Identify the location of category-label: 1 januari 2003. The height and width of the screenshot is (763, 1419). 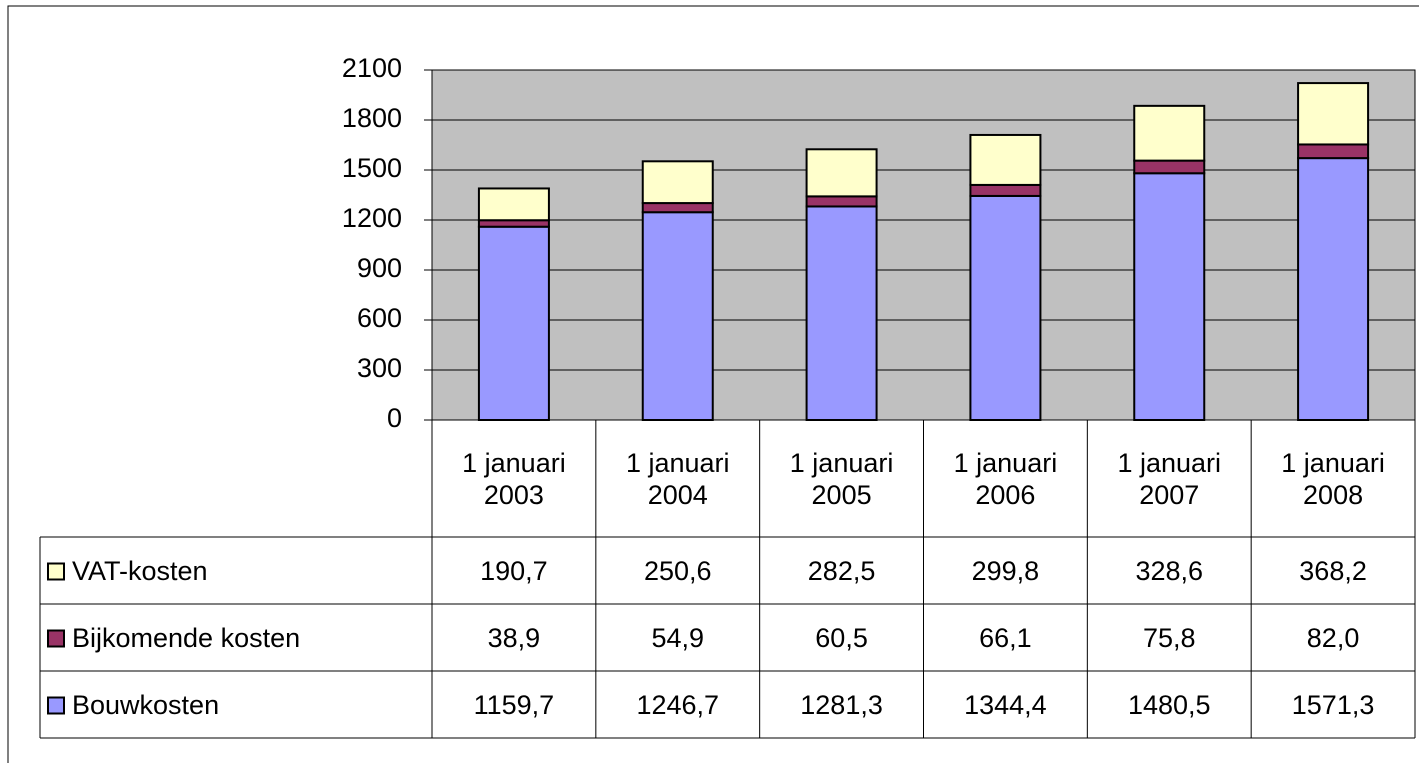
(514, 478).